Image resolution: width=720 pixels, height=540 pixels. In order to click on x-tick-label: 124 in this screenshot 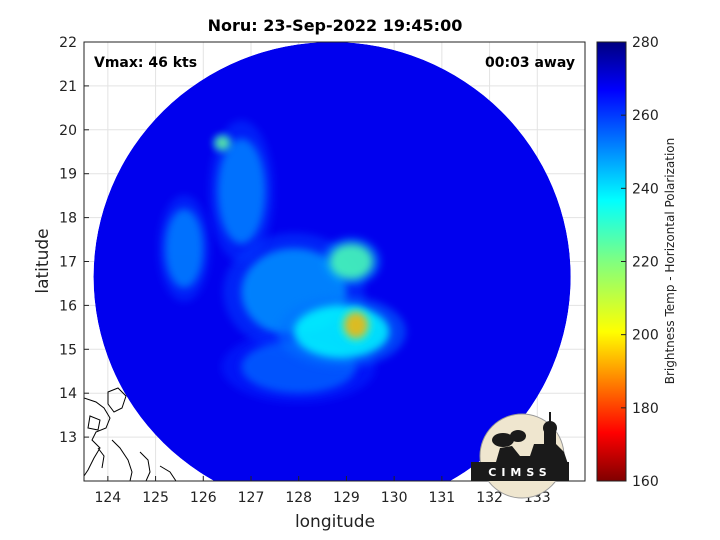, I will do `click(107, 498)`.